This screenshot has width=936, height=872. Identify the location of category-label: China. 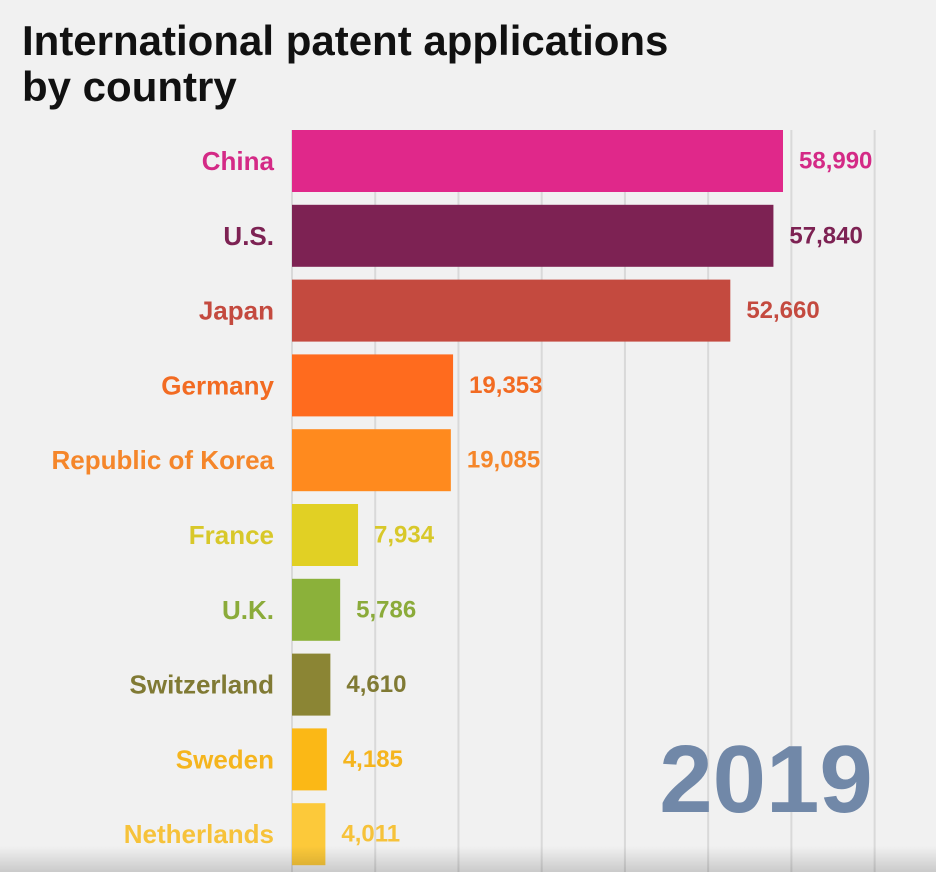
(238, 161).